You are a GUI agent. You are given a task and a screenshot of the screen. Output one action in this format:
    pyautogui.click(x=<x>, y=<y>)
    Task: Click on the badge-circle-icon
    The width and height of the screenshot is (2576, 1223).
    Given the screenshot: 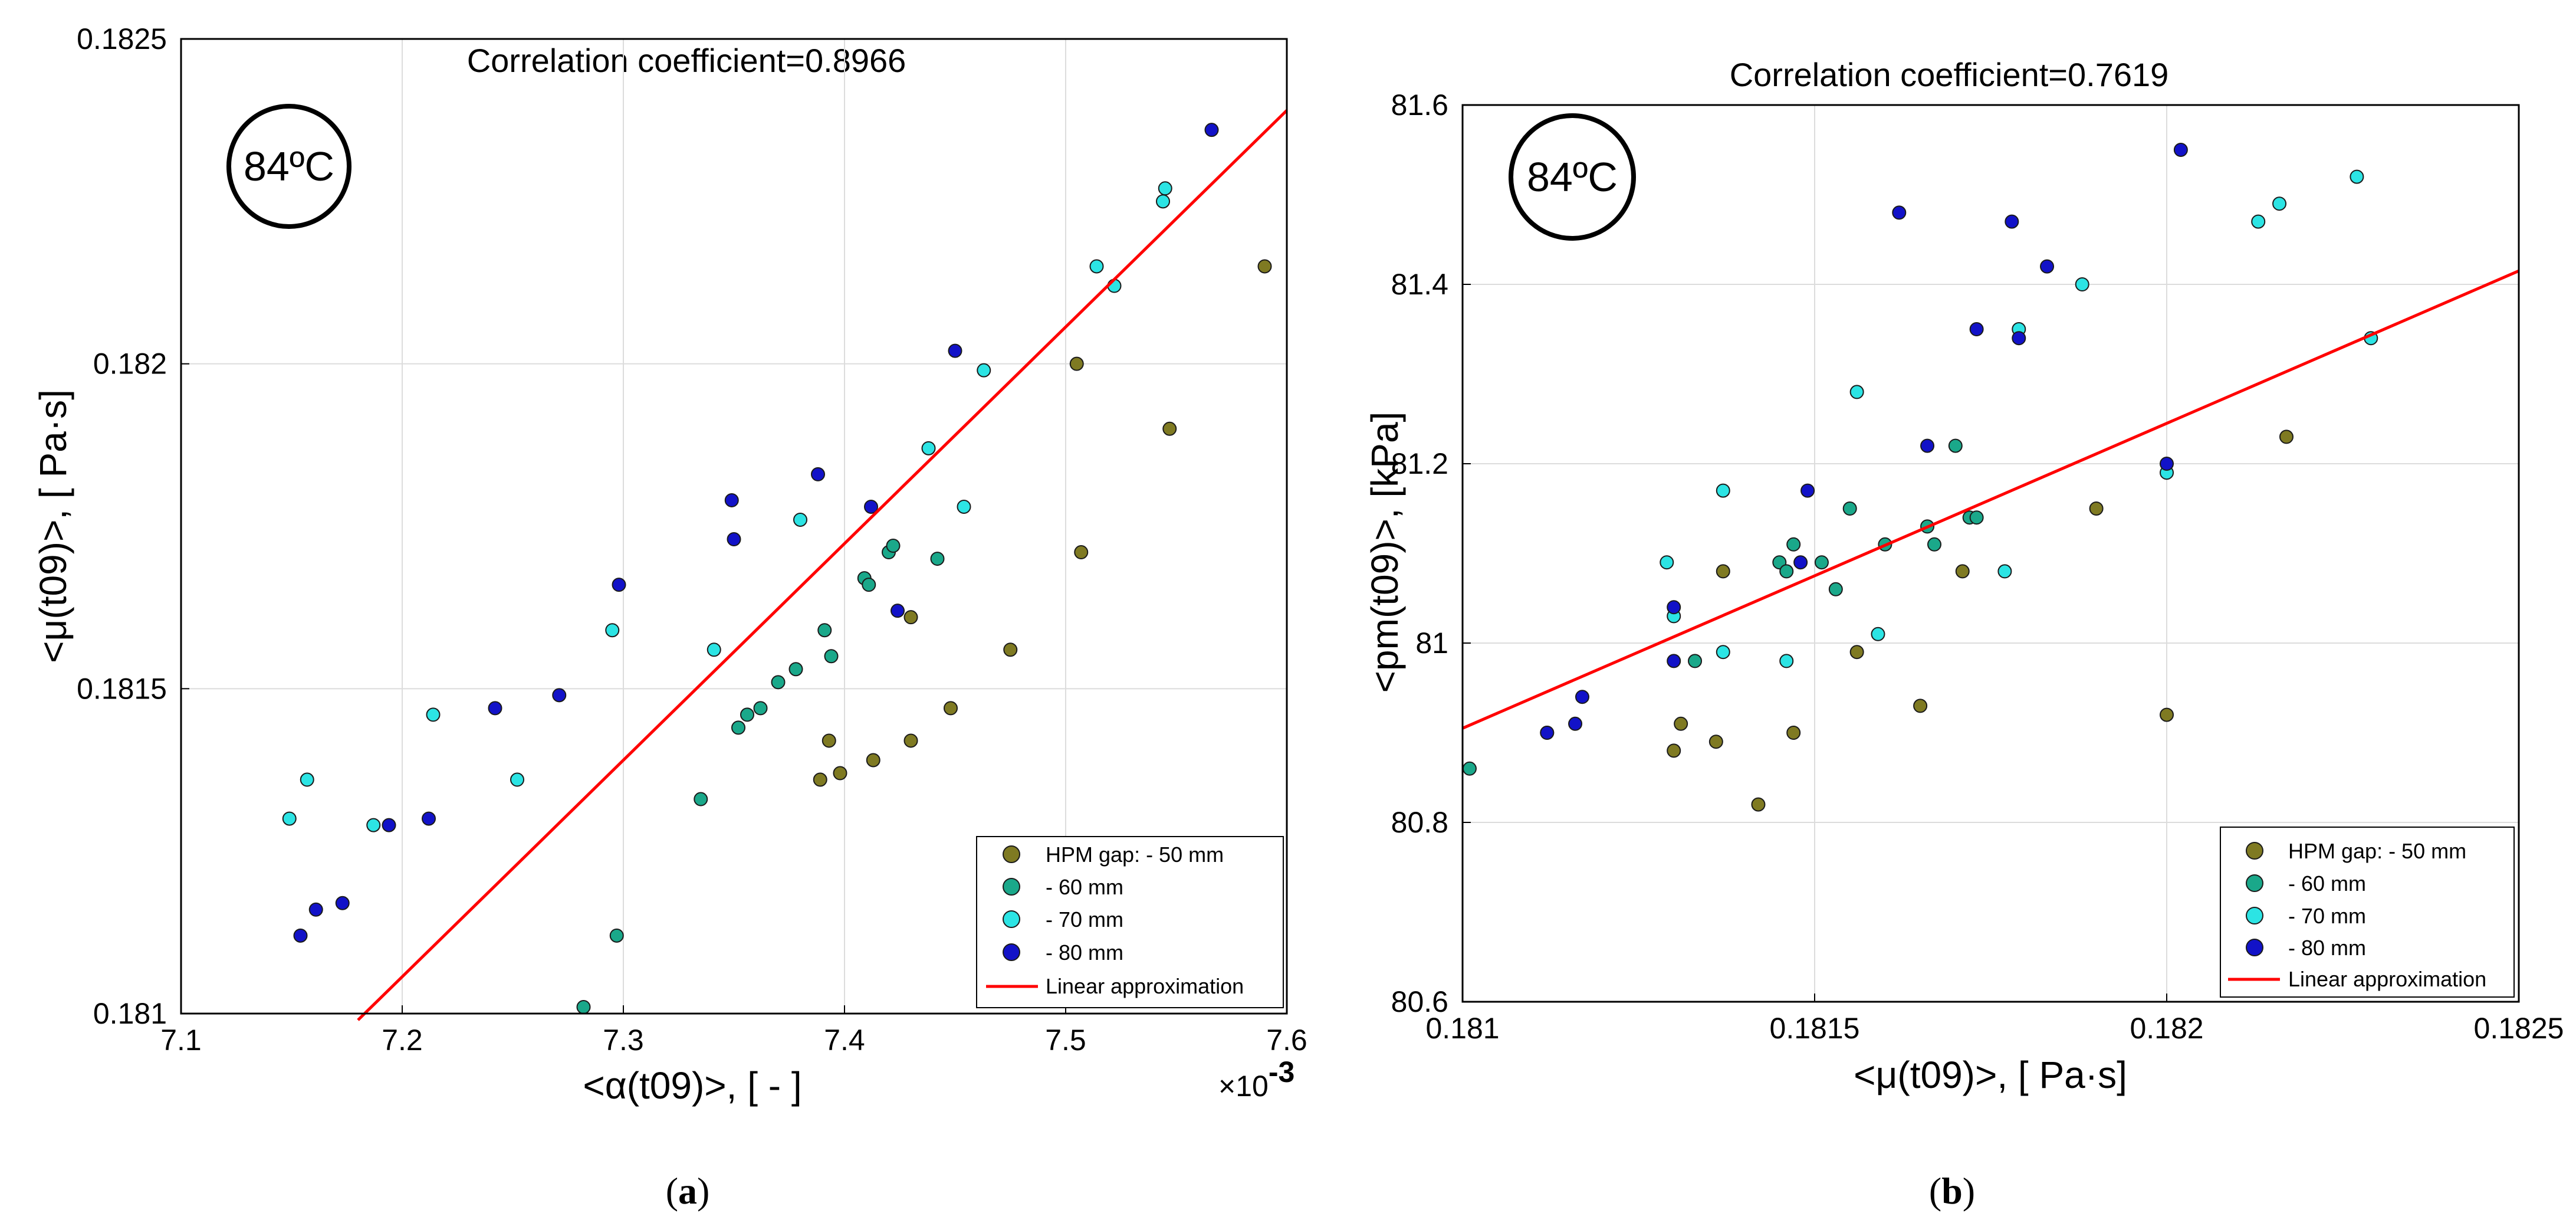 What is the action you would take?
    pyautogui.click(x=1572, y=177)
    